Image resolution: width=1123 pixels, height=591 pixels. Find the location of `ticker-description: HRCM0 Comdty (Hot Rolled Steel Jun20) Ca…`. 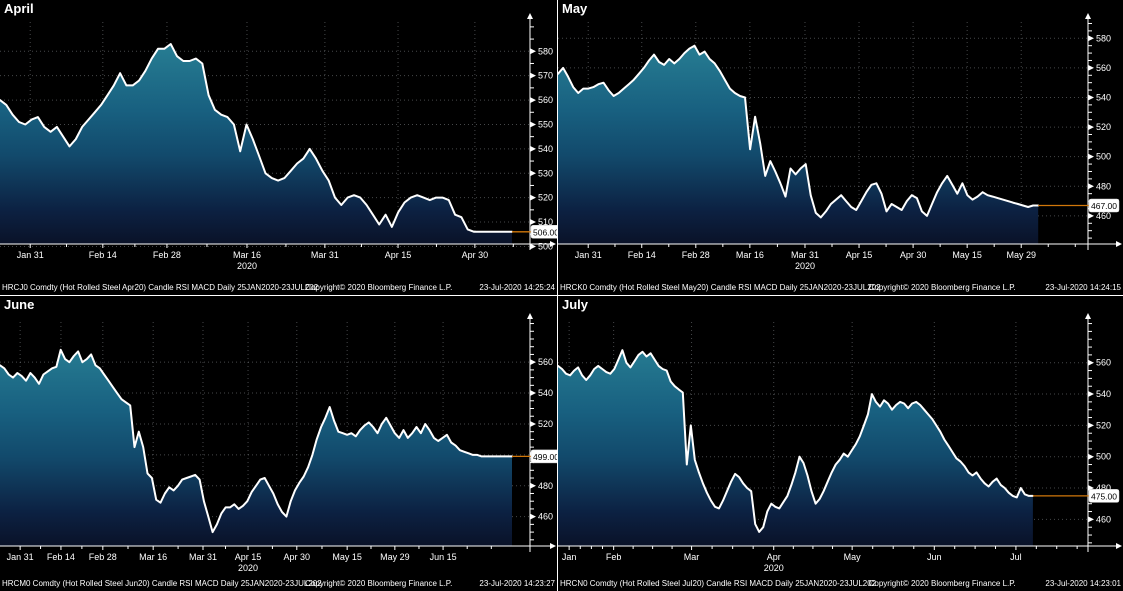

ticker-description: HRCM0 Comdty (Hot Rolled Steel Jun20) Ca… is located at coordinates (162, 583).